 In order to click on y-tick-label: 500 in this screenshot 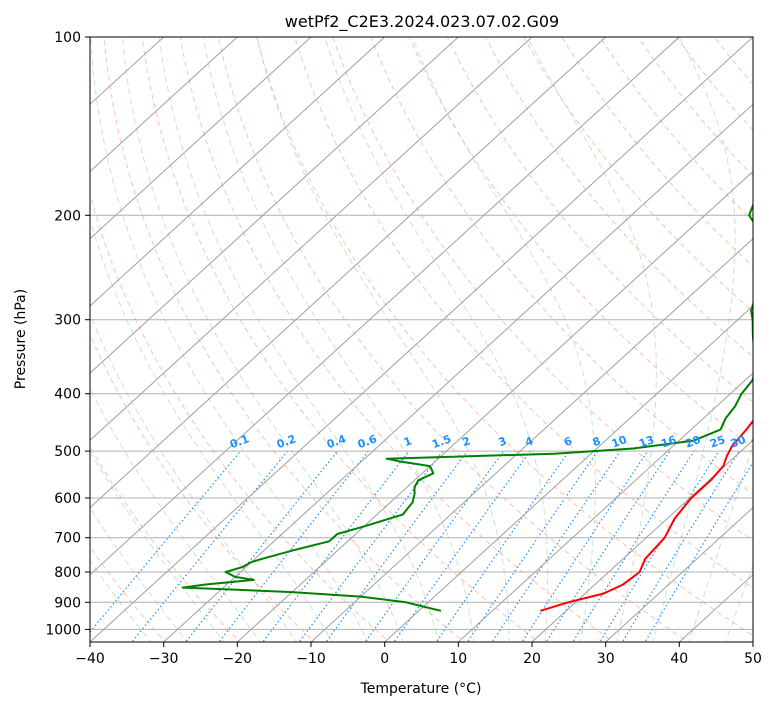, I will do `click(67, 452)`.